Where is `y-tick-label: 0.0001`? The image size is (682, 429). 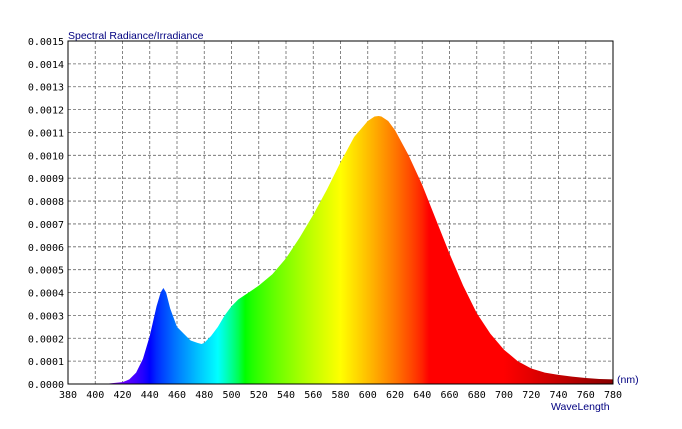 y-tick-label: 0.0001 is located at coordinates (46, 362).